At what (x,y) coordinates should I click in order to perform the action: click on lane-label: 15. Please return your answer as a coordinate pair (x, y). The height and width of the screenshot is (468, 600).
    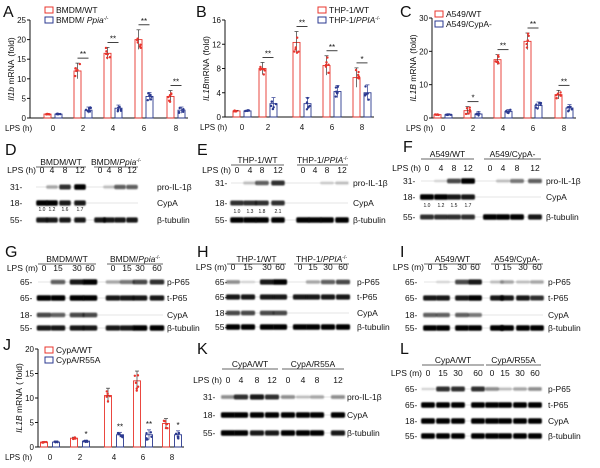
    Looking at the image, I should click on (443, 373).